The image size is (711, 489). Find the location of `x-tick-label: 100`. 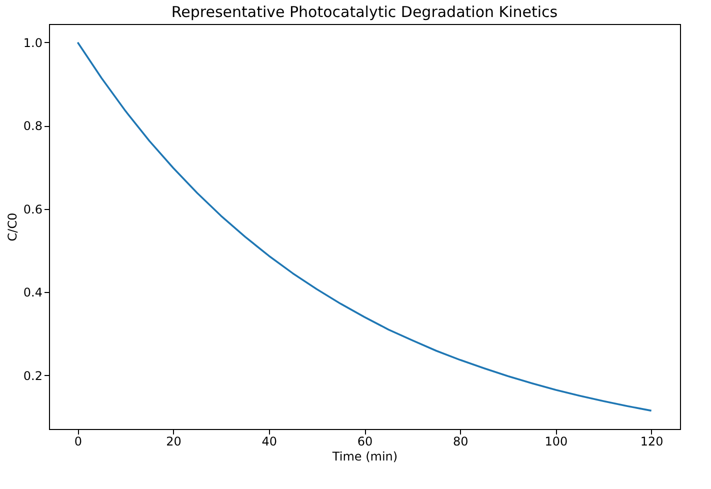

x-tick-label: 100 is located at coordinates (556, 441).